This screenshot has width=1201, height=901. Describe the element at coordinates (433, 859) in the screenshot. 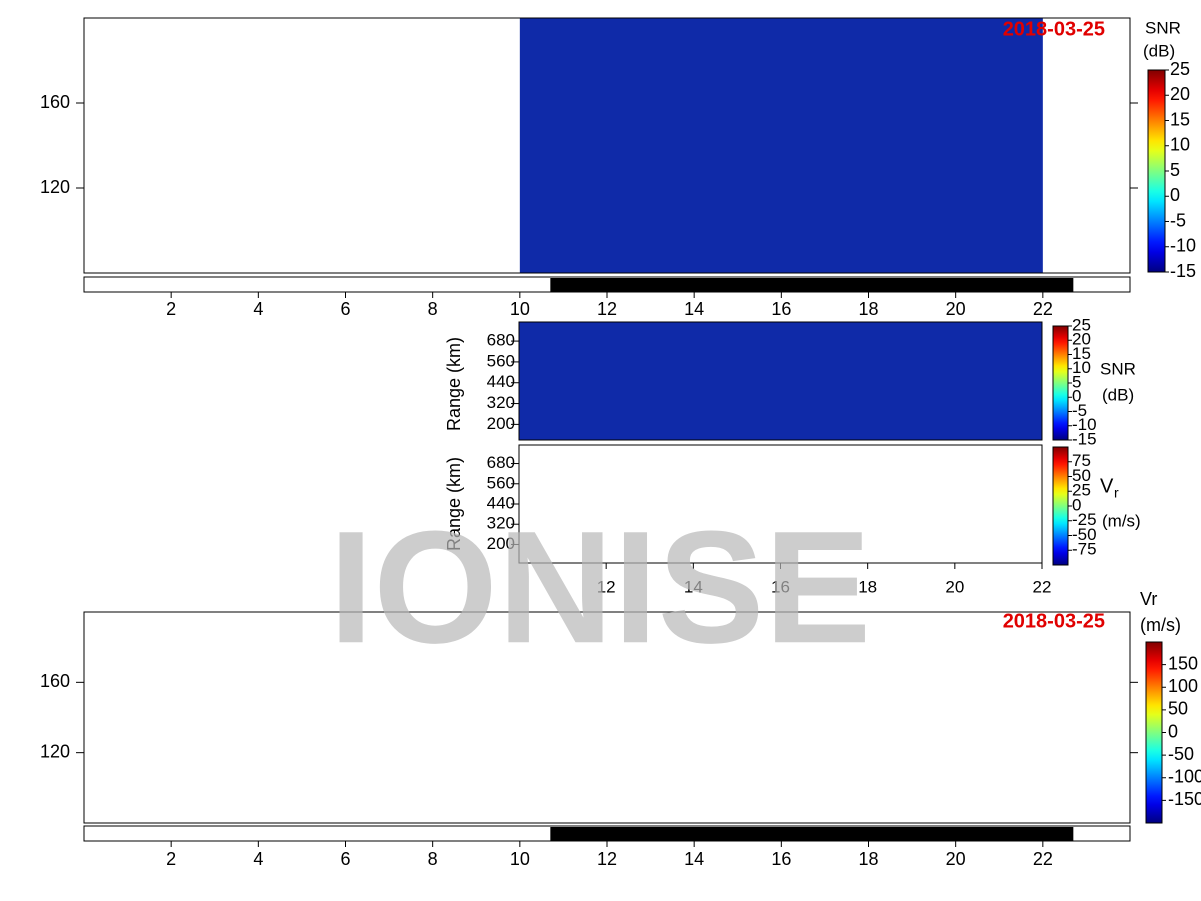

I see `x-tick-label: 8` at that location.